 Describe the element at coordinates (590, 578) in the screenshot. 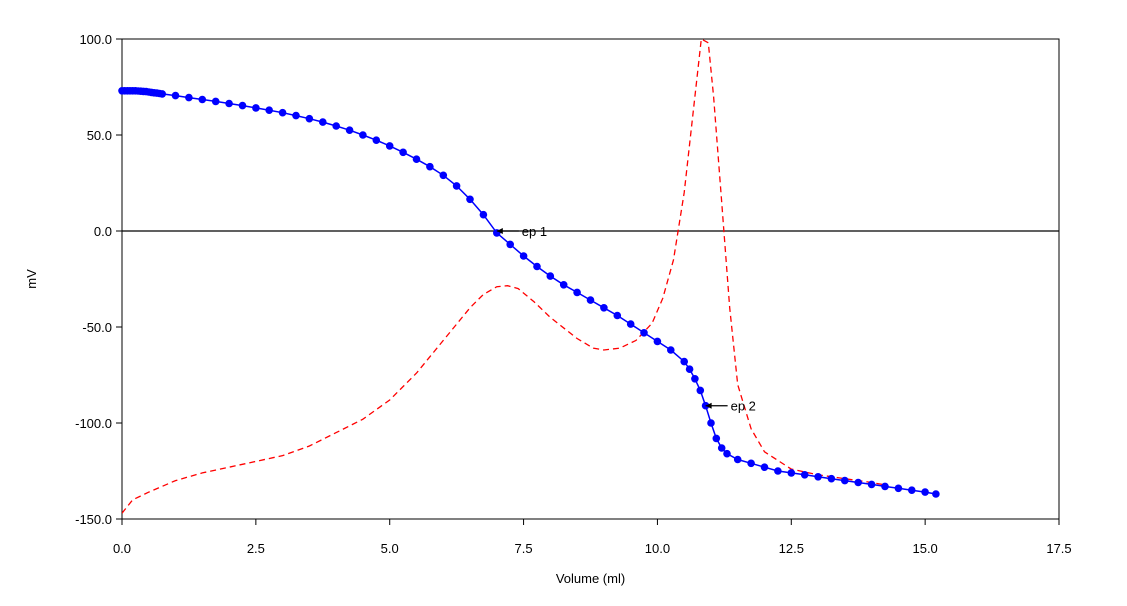

I see `x-axis-label: Volume (ml)` at that location.